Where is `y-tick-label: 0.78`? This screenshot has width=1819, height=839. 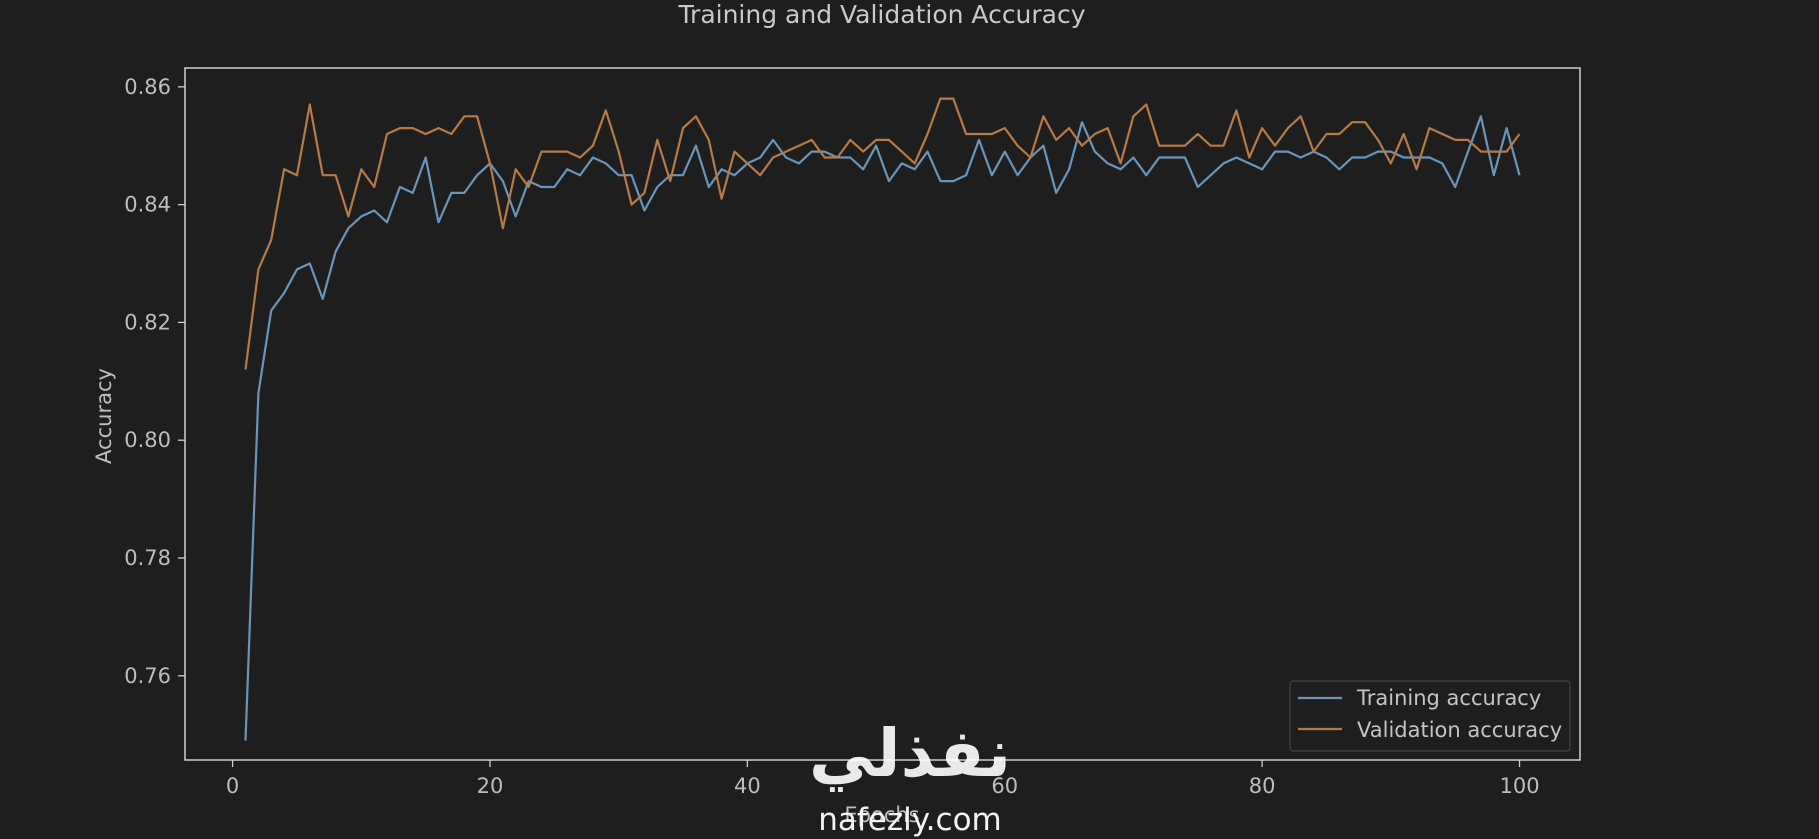
y-tick-label: 0.78 is located at coordinates (147, 558).